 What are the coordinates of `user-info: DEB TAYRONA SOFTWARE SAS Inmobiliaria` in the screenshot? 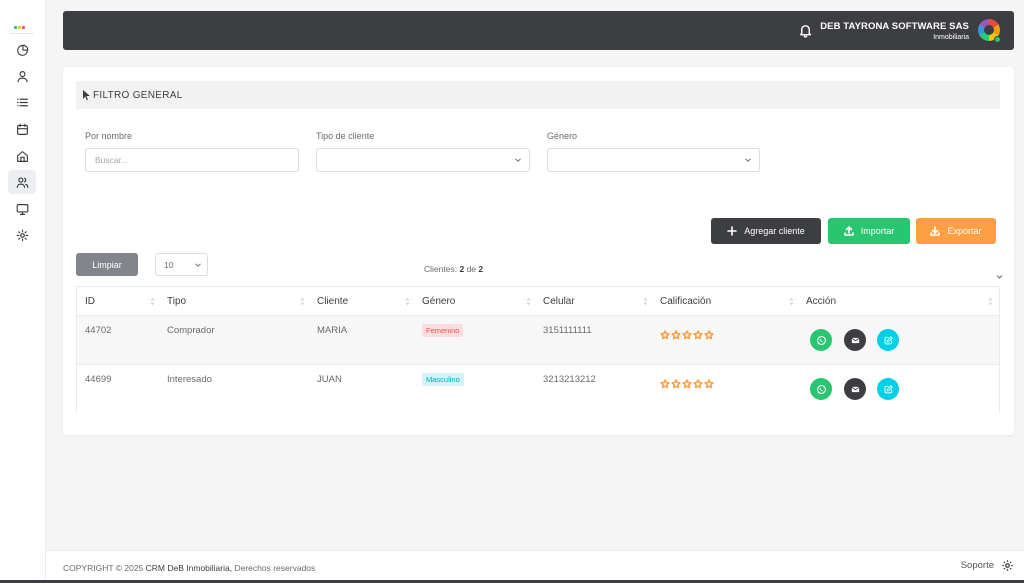 It's located at (894, 31).